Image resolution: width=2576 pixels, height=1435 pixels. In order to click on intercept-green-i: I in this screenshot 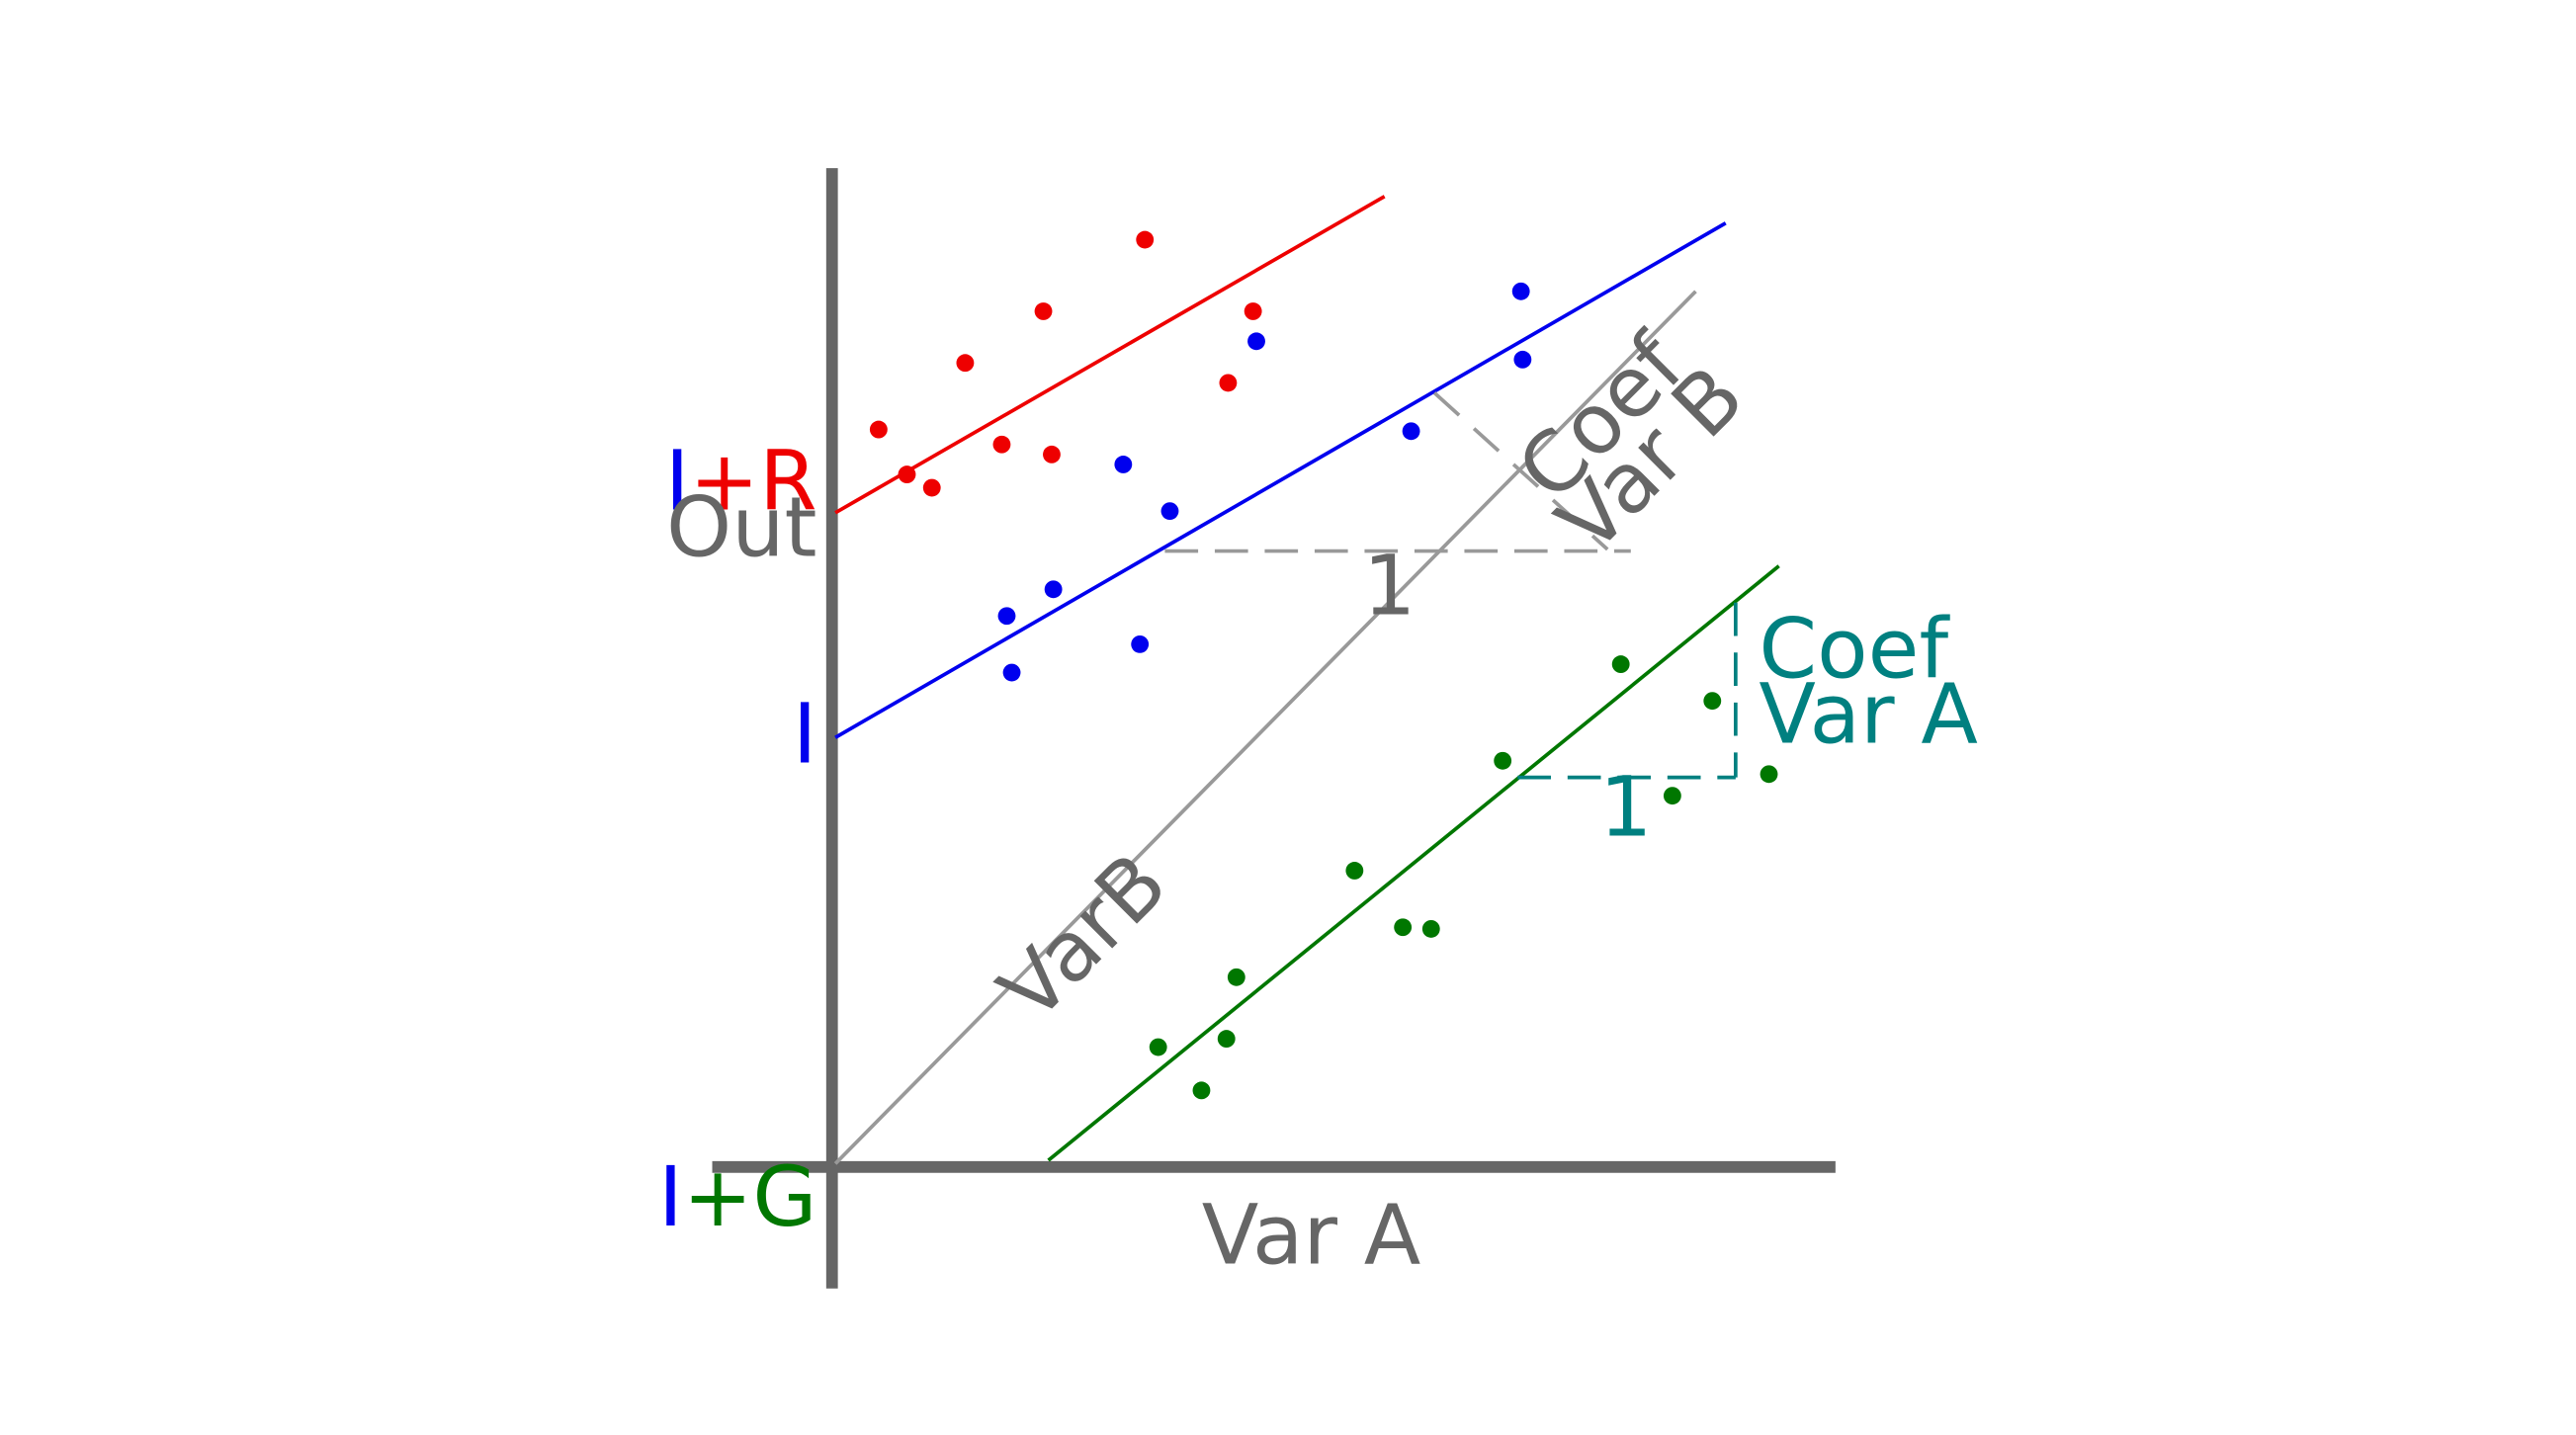, I will do `click(670, 1196)`.